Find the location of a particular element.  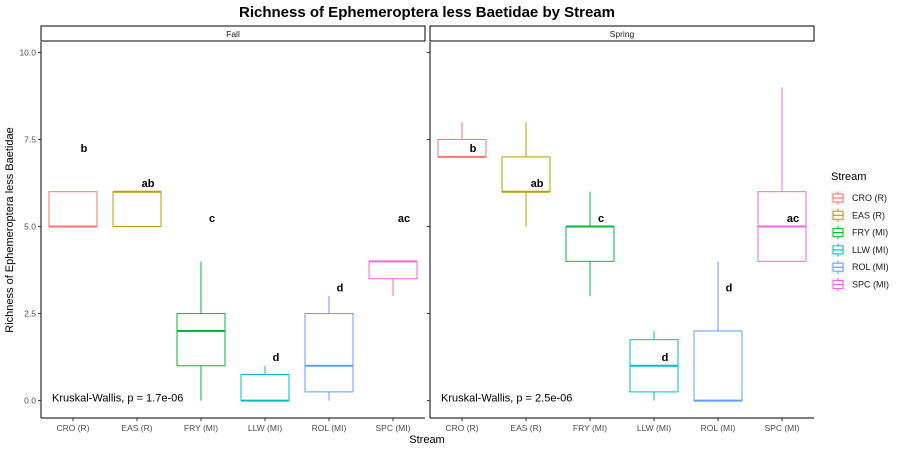

legend-item: LLW (MI) is located at coordinates (859, 249).